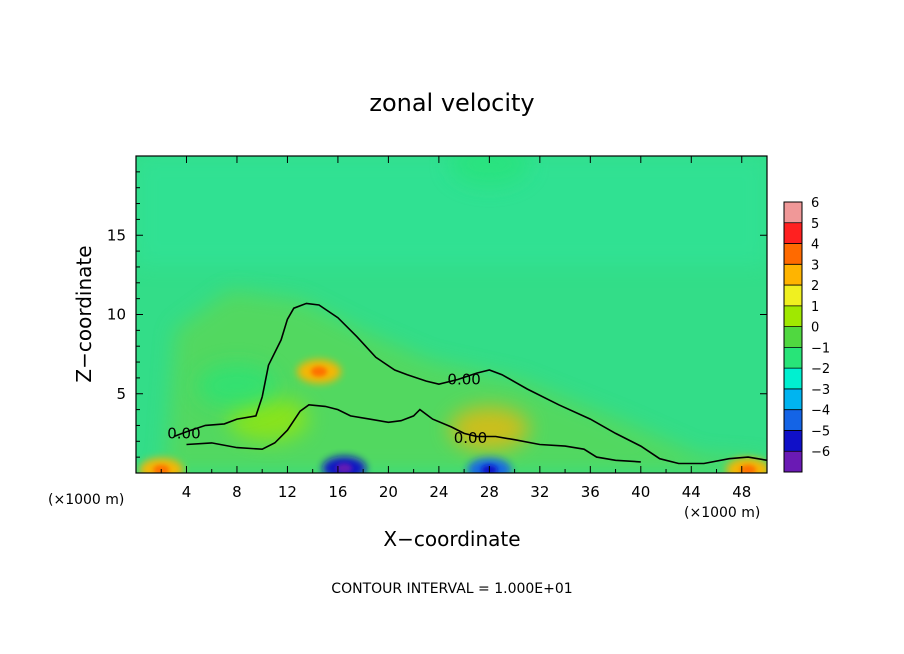 Image resolution: width=904 pixels, height=654 pixels. I want to click on x-tick-label: 24, so click(438, 492).